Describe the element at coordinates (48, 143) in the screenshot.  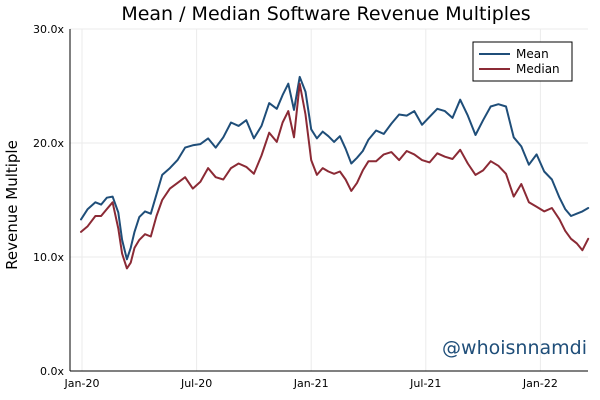
I see `y-tick-label: 20.0x` at that location.